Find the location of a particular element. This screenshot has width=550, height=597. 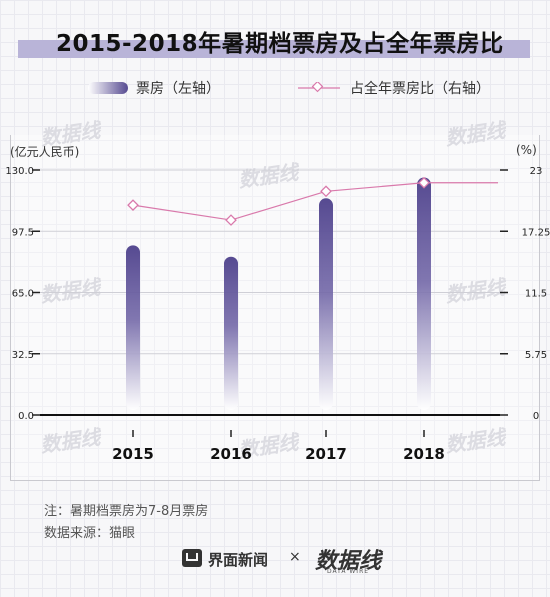

chart-title: 2015-2018年暑期档票房及占全年票房比 is located at coordinates (280, 44).